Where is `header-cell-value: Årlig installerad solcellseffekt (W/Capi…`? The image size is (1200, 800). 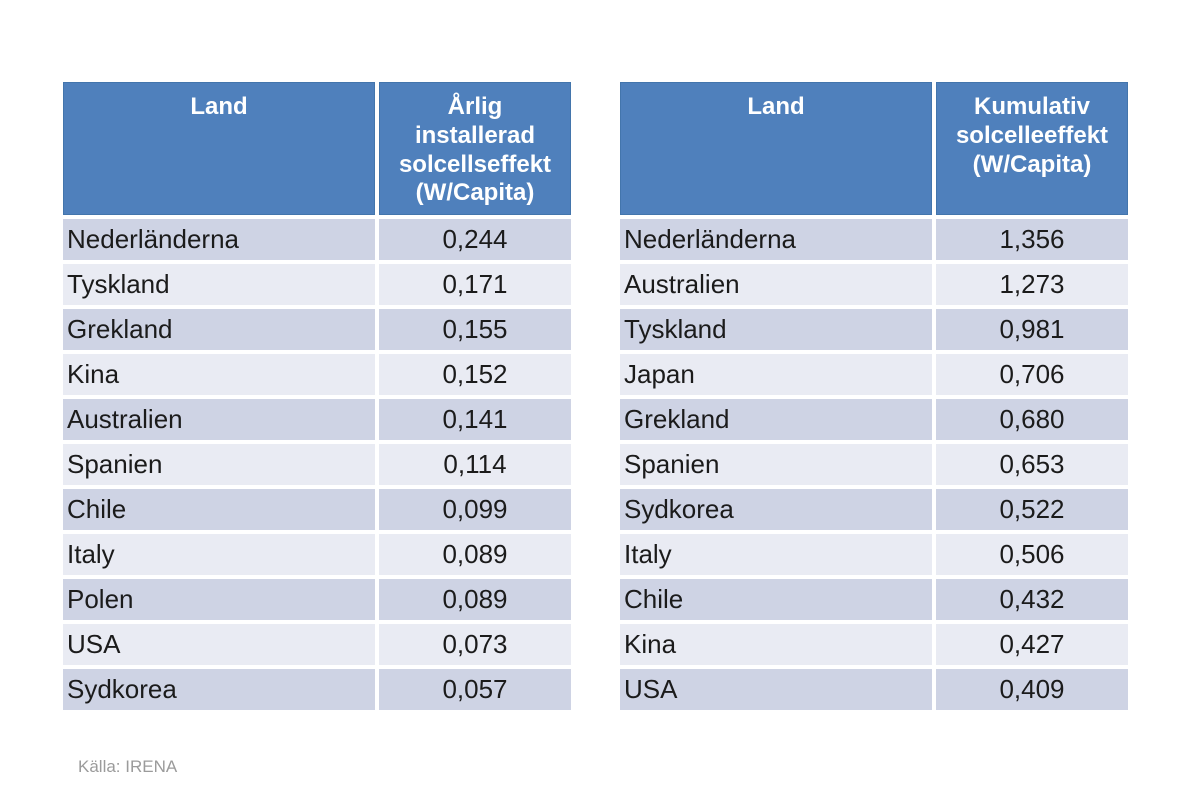
header-cell-value: Årlig installerad solcellseffekt (W/Capi… is located at coordinates (475, 148).